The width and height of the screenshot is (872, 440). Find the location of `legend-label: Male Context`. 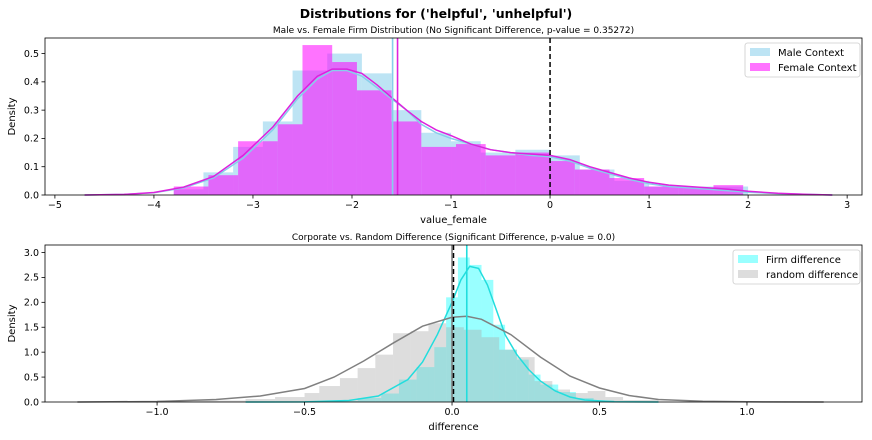

legend-label: Male Context is located at coordinates (811, 53).